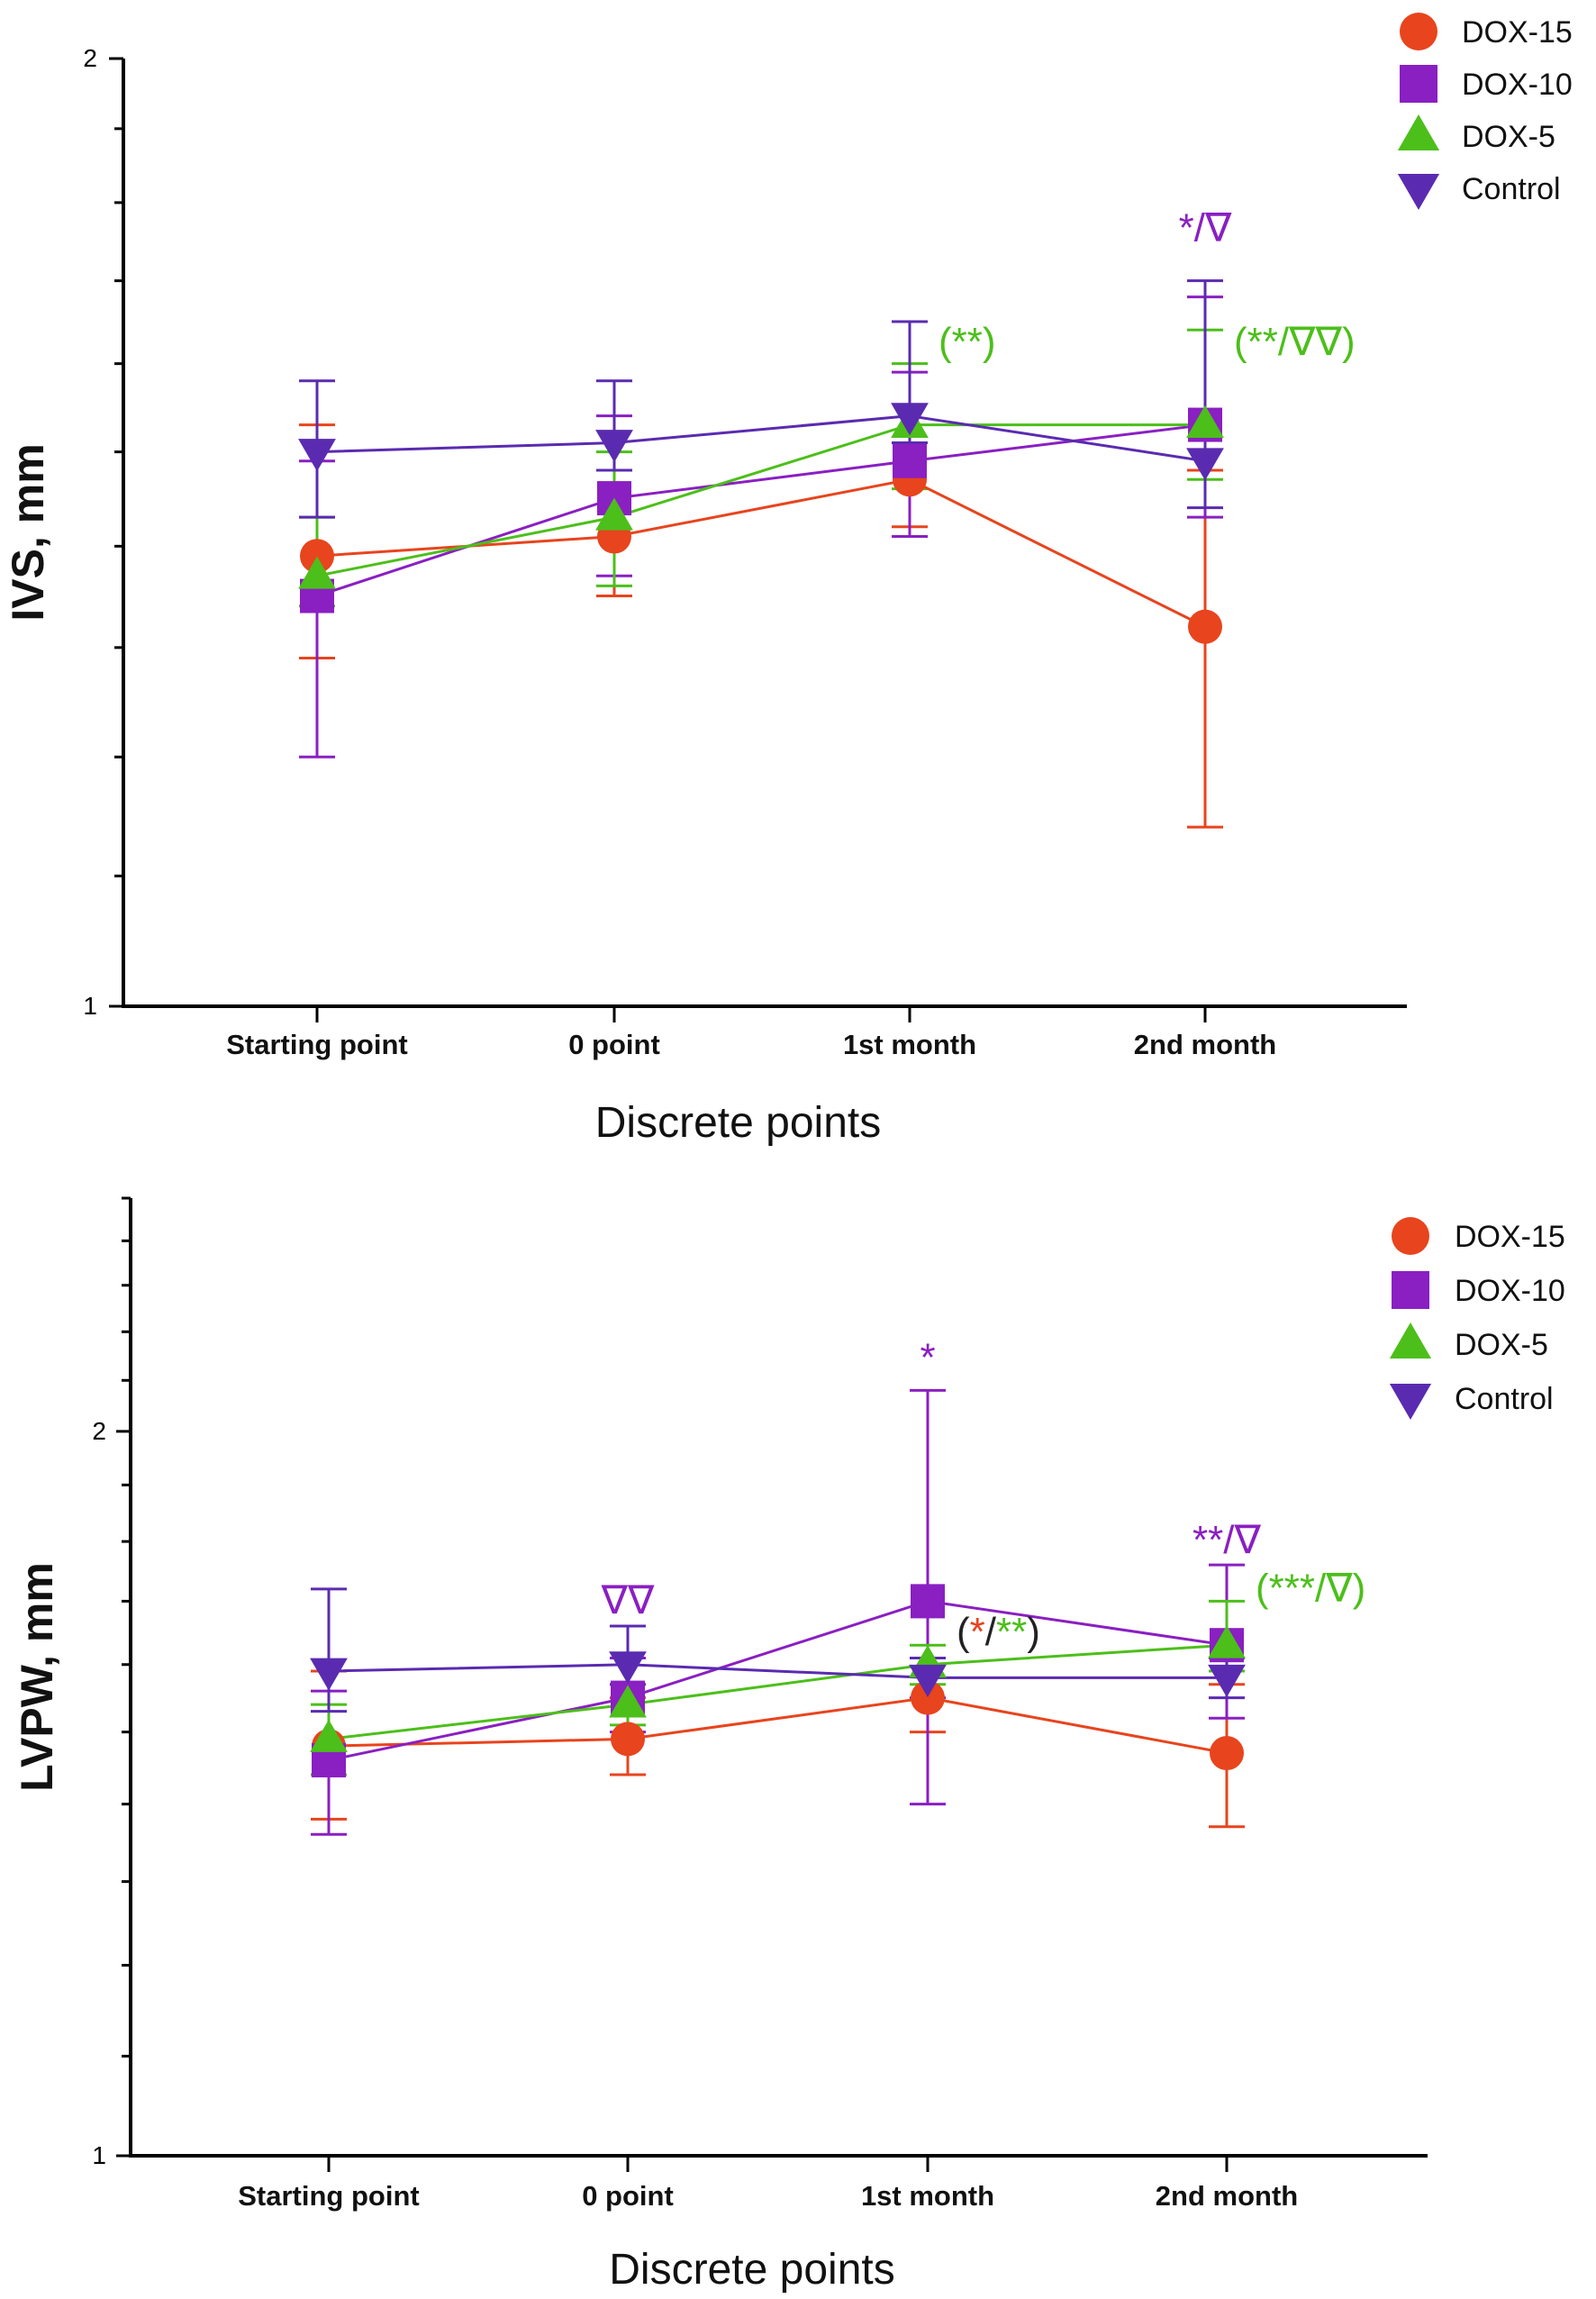  Describe the element at coordinates (1012, 1632) in the screenshot. I see `annotation-part: **` at that location.